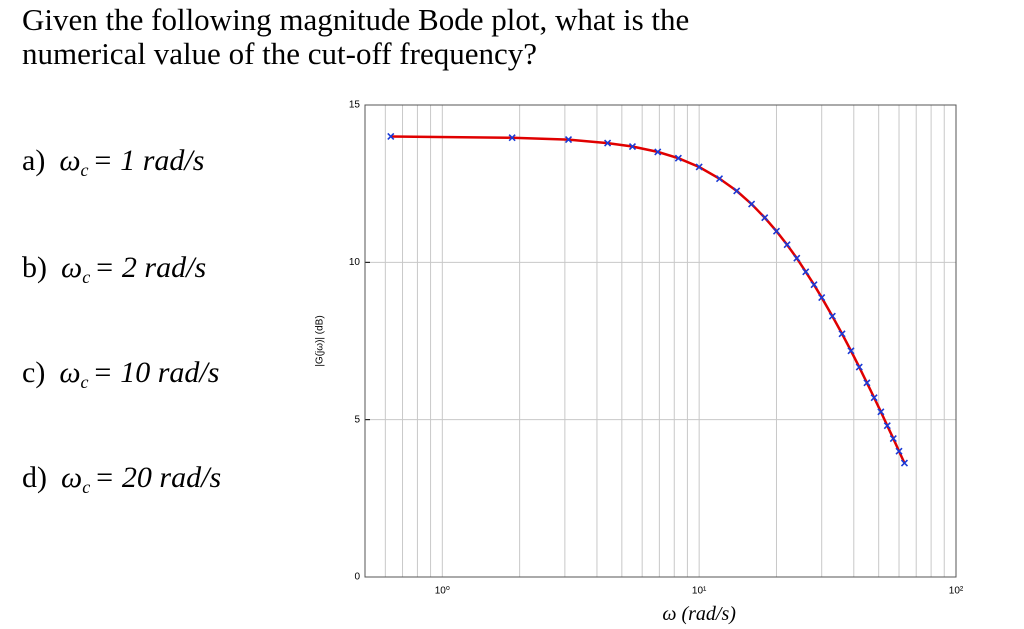 Image resolution: width=1024 pixels, height=629 pixels. What do you see at coordinates (357, 577) in the screenshot?
I see `y-tick-label: 0` at bounding box center [357, 577].